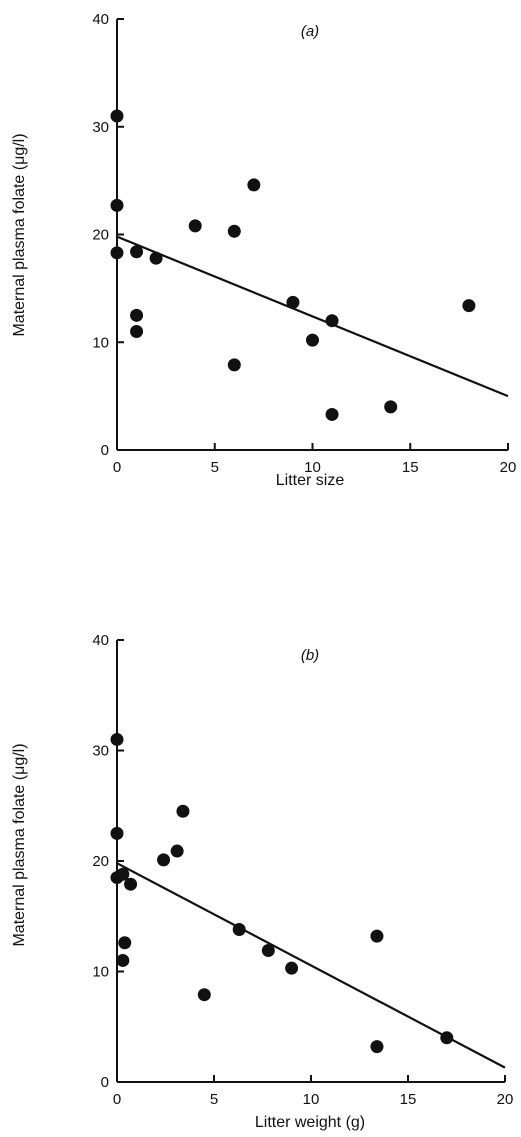 The width and height of the screenshot is (521, 1137). What do you see at coordinates (117, 467) in the screenshot?
I see `x-tick-label-a: 0` at bounding box center [117, 467].